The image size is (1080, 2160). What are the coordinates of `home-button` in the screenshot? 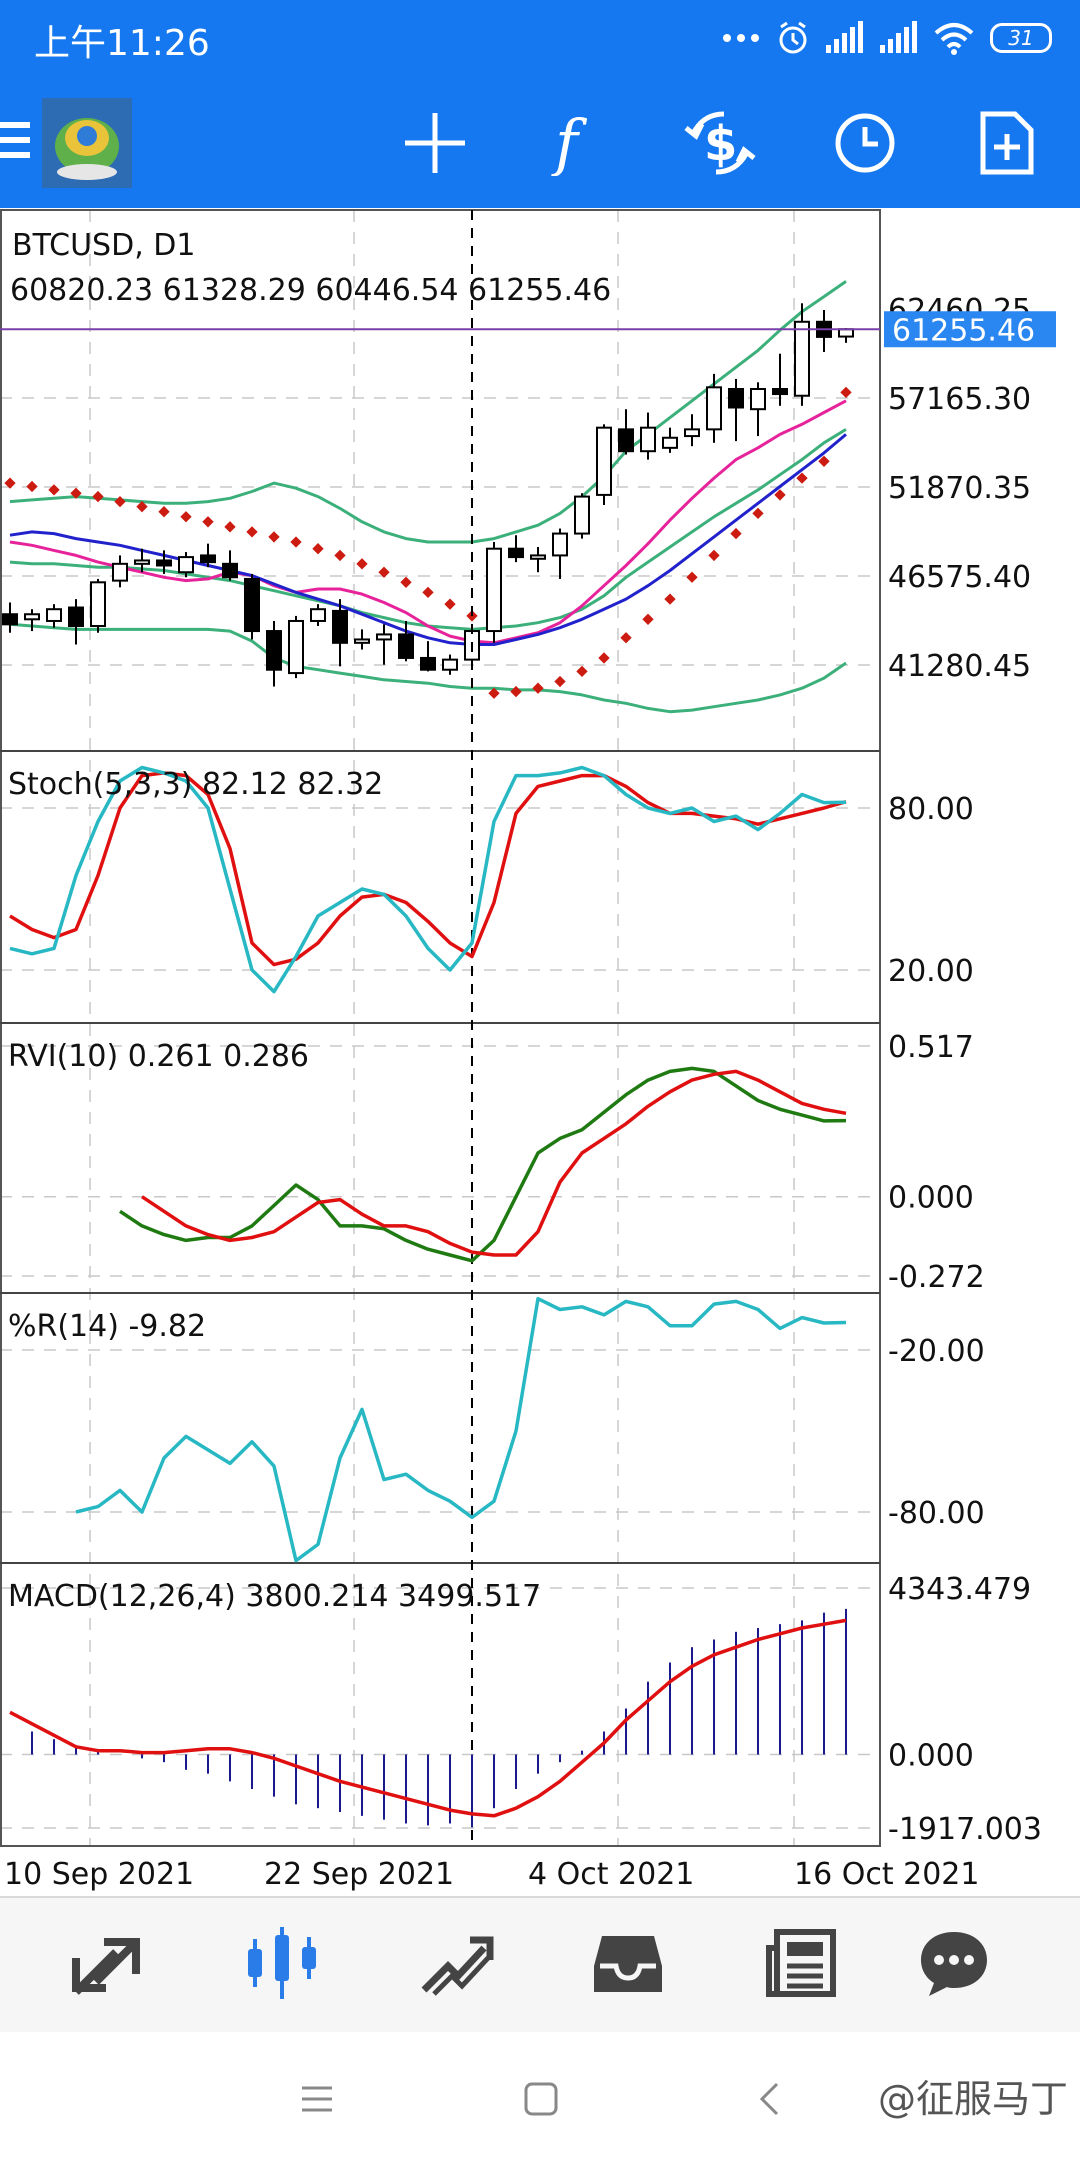 It's located at (541, 2099).